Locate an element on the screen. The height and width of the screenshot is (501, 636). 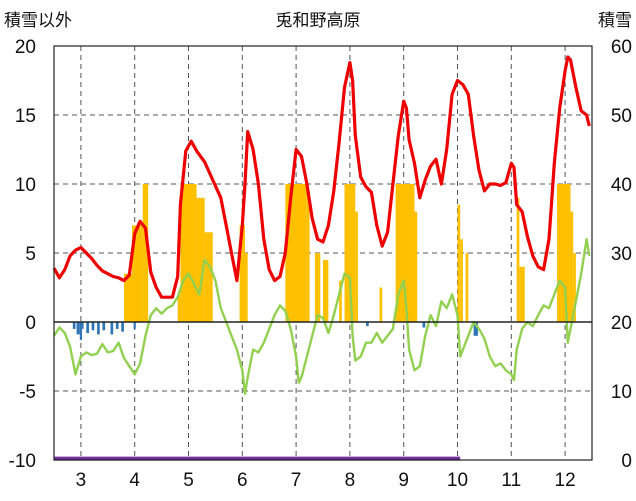
left-tick-label: 15 is located at coordinates (25, 116).